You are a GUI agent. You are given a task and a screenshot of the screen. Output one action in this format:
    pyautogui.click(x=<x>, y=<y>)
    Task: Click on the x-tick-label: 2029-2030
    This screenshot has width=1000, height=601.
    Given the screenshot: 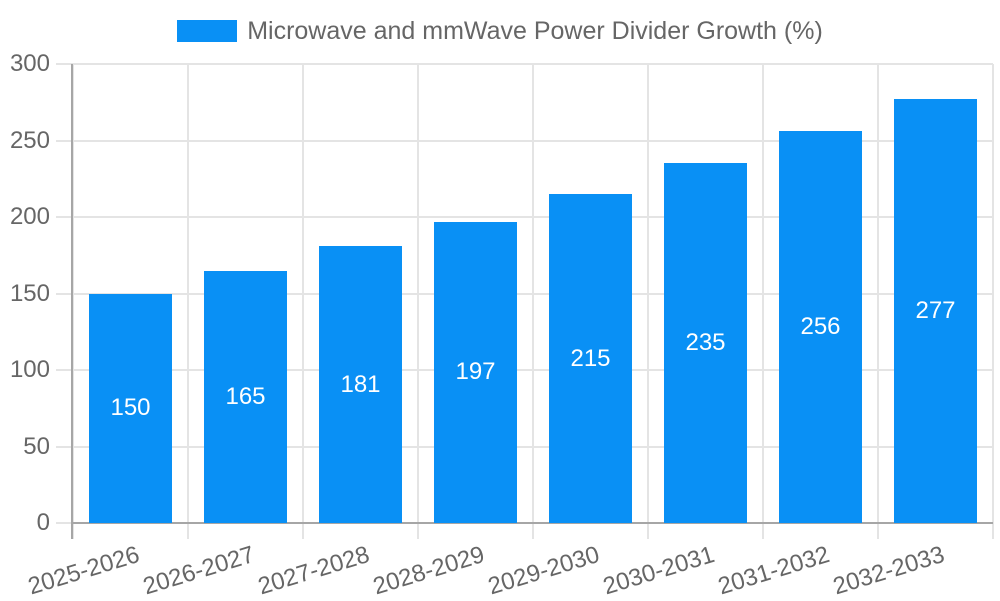 What is the action you would take?
    pyautogui.click(x=543, y=571)
    